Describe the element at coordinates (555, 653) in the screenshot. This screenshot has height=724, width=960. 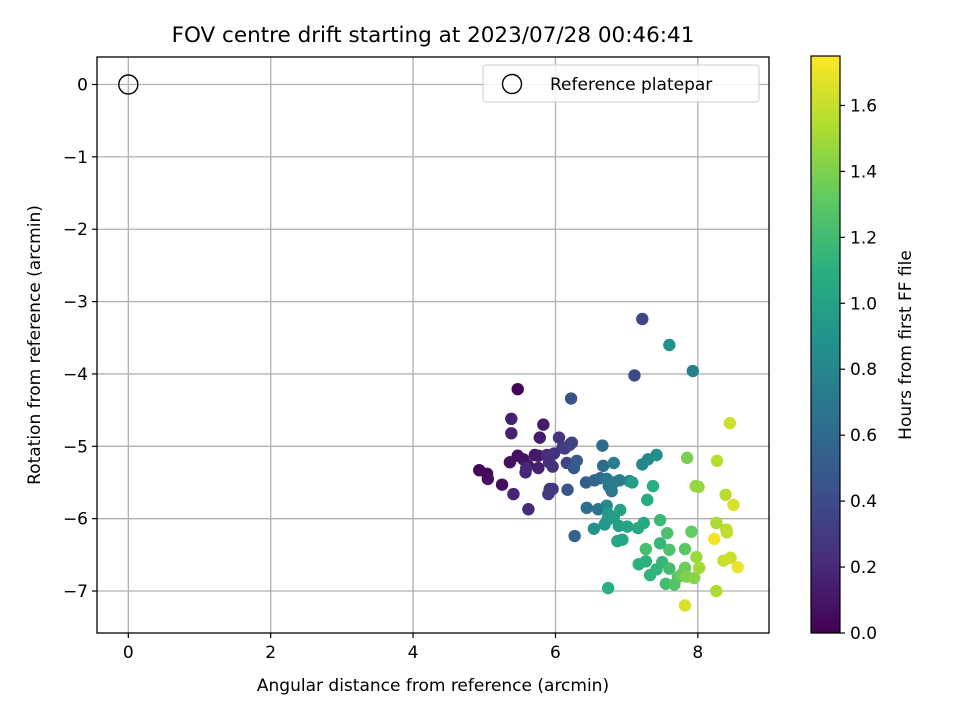
I see `x-tick-label: 6` at that location.